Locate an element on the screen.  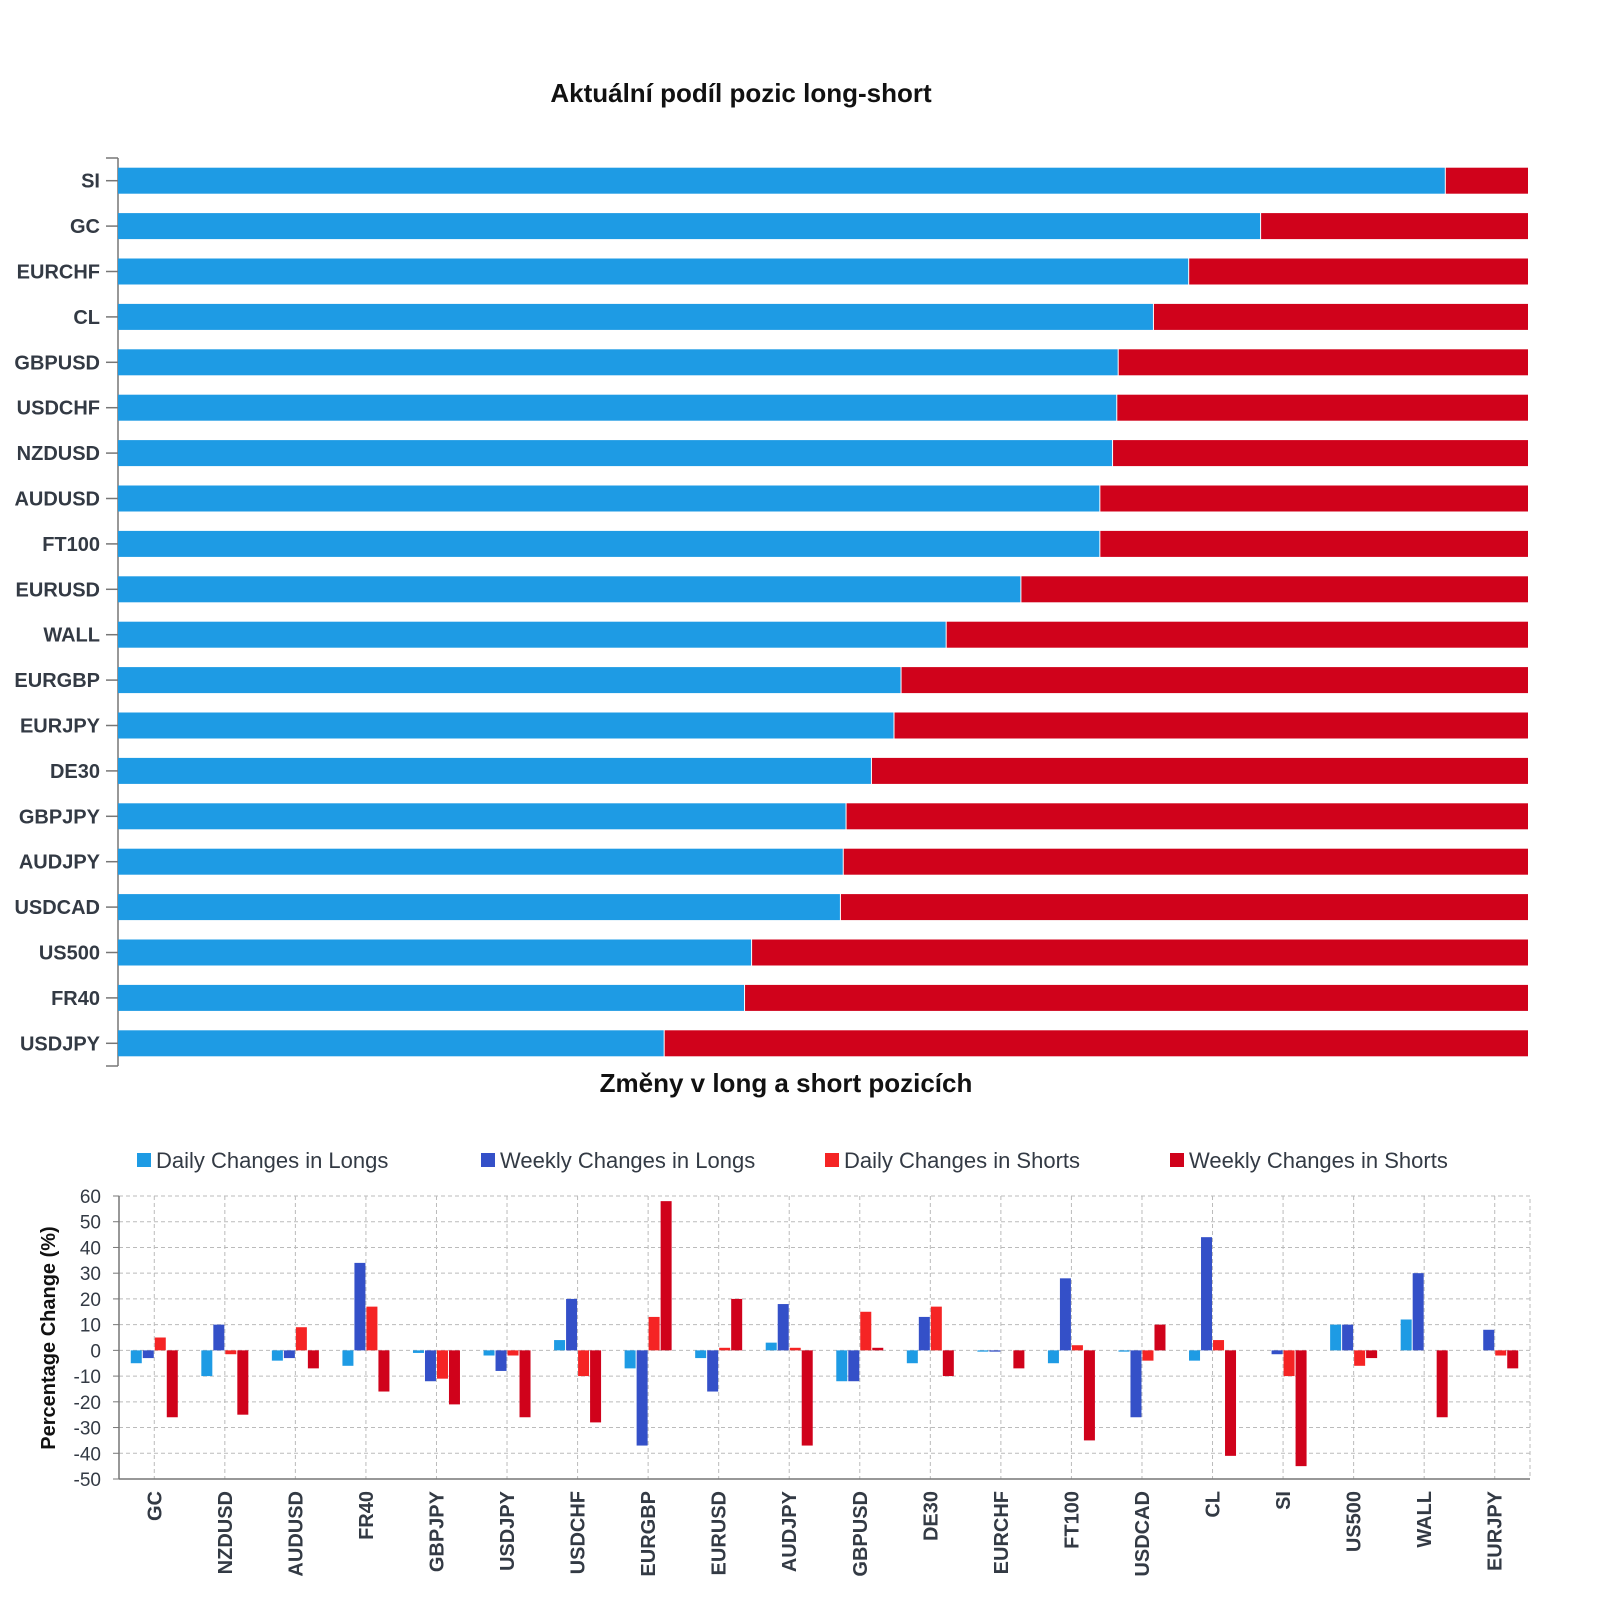
category-label: EURJPY is located at coordinates (60, 727).